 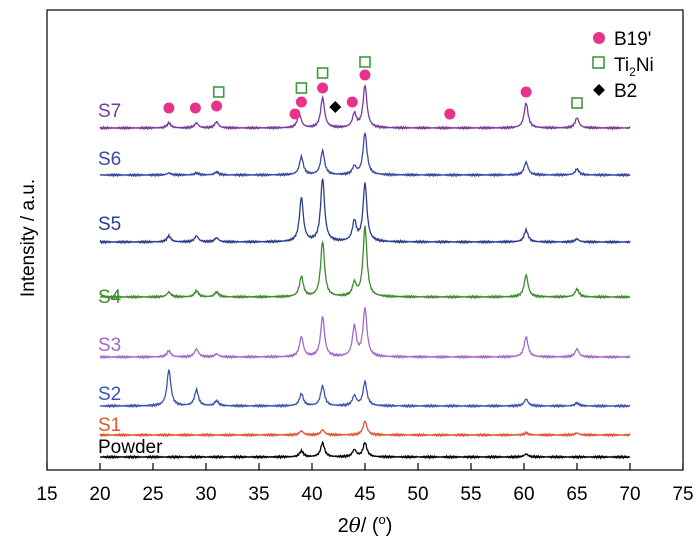 I want to click on phase-markers, so click(x=373, y=88).